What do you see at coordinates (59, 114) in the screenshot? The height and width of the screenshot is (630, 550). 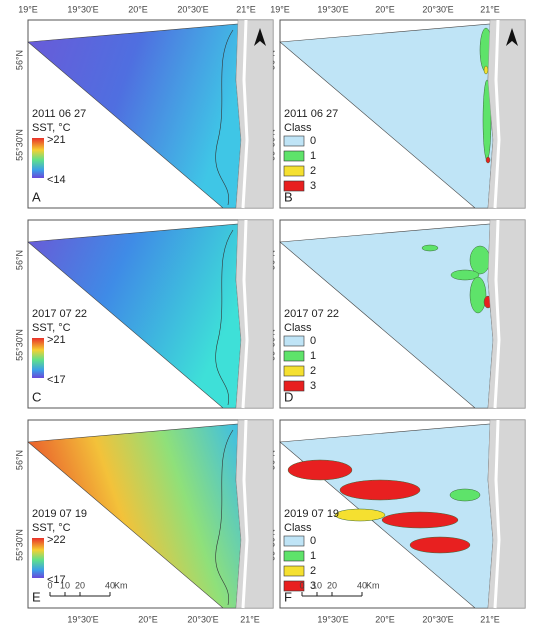 I see `image-date: 2011 06 27` at bounding box center [59, 114].